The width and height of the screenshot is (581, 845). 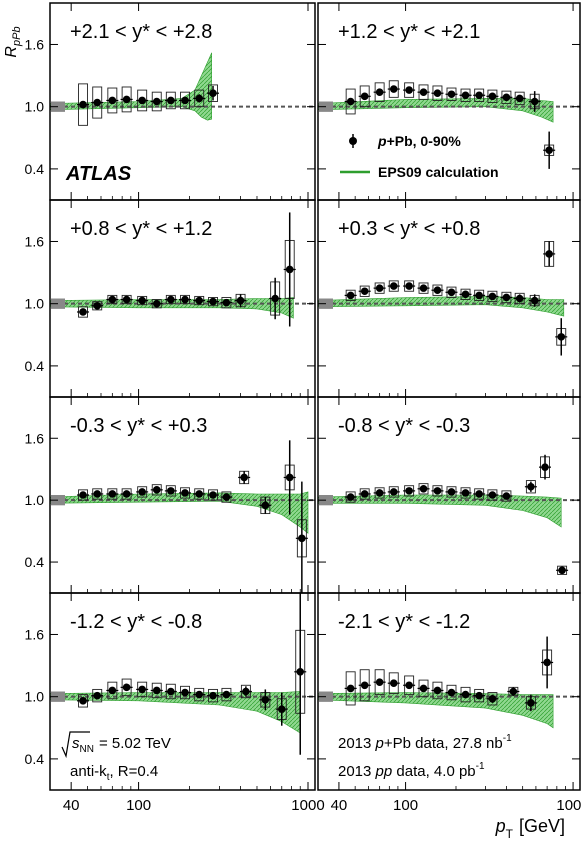 I want to click on lumi-pp-sup: -1, so click(x=480, y=766).